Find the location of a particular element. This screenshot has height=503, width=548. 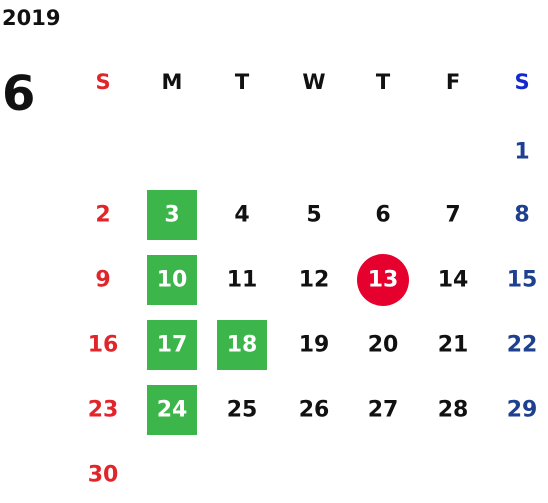

day-number: 15 is located at coordinates (522, 280).